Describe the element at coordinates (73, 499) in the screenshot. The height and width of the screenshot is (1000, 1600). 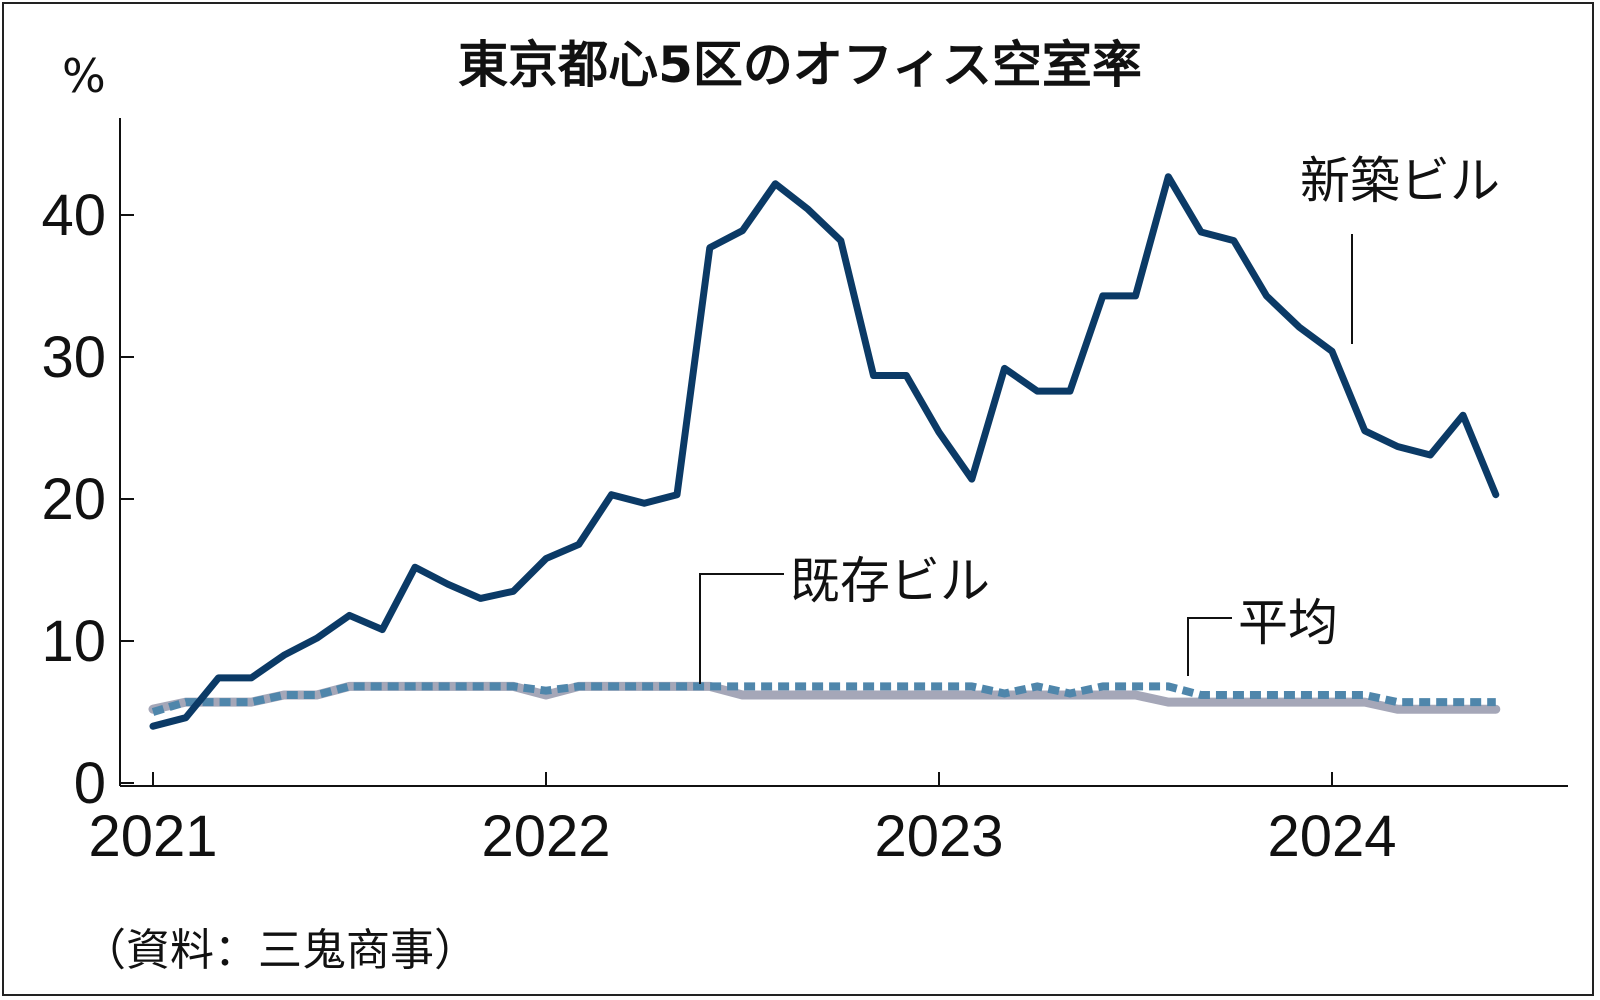
I see `y-tick-label: 20` at that location.